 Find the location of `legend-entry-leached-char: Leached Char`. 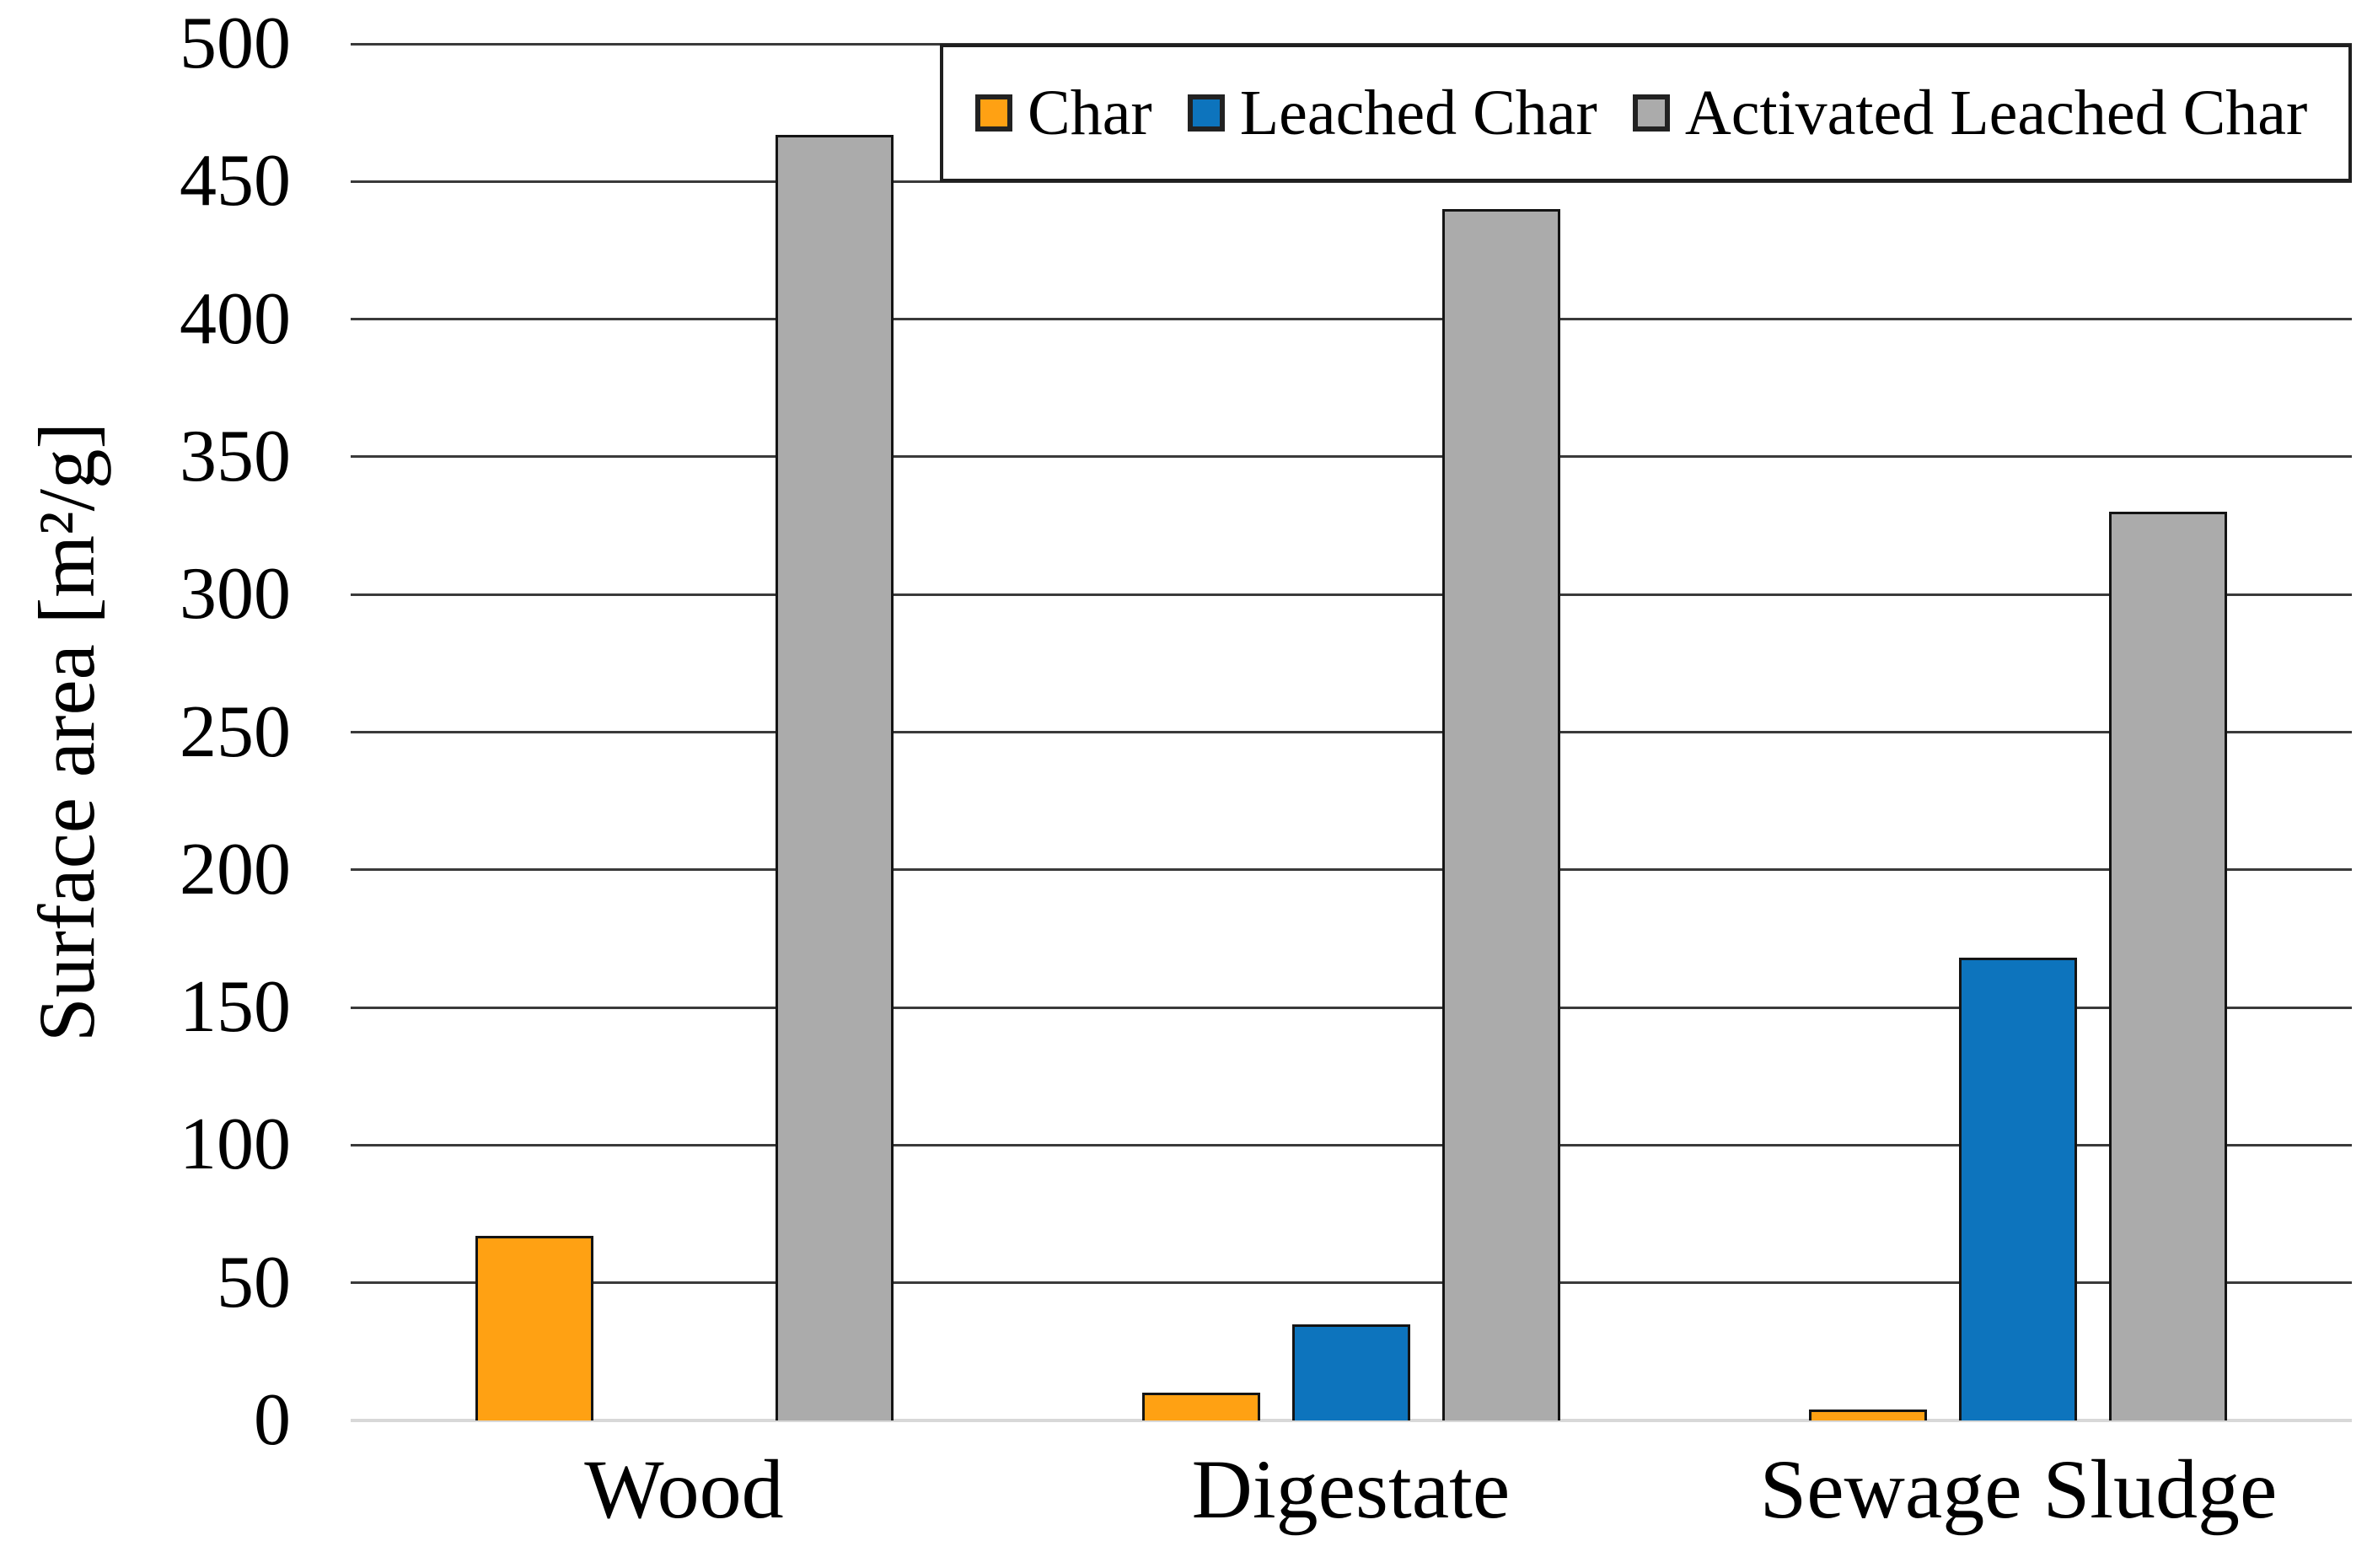

legend-entry-leached-char: Leached Char is located at coordinates (1392, 113).